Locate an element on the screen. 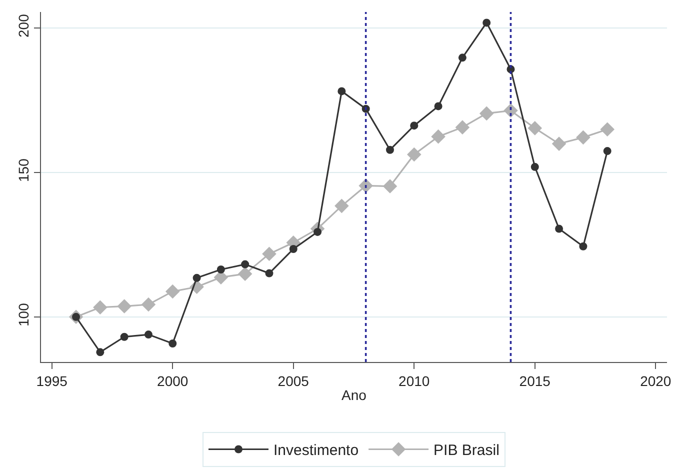  y-tick-label: 200 is located at coordinates (23, 26).